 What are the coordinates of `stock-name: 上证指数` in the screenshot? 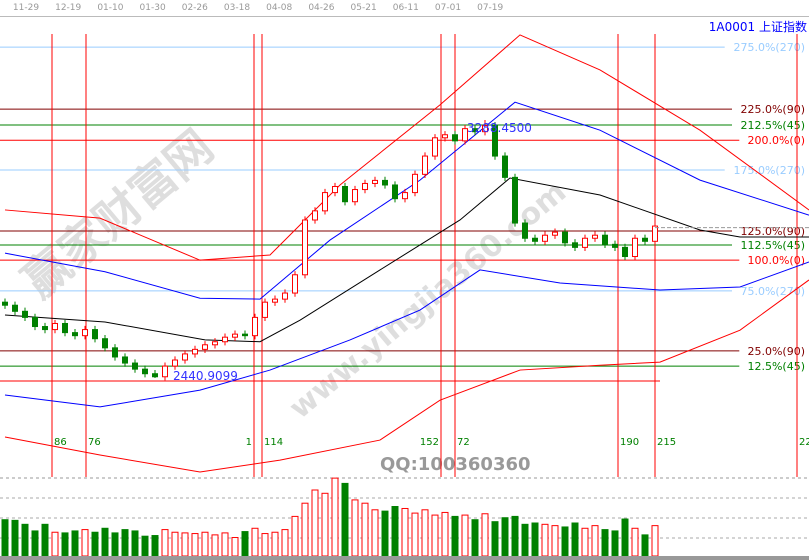 It's located at (782, 27).